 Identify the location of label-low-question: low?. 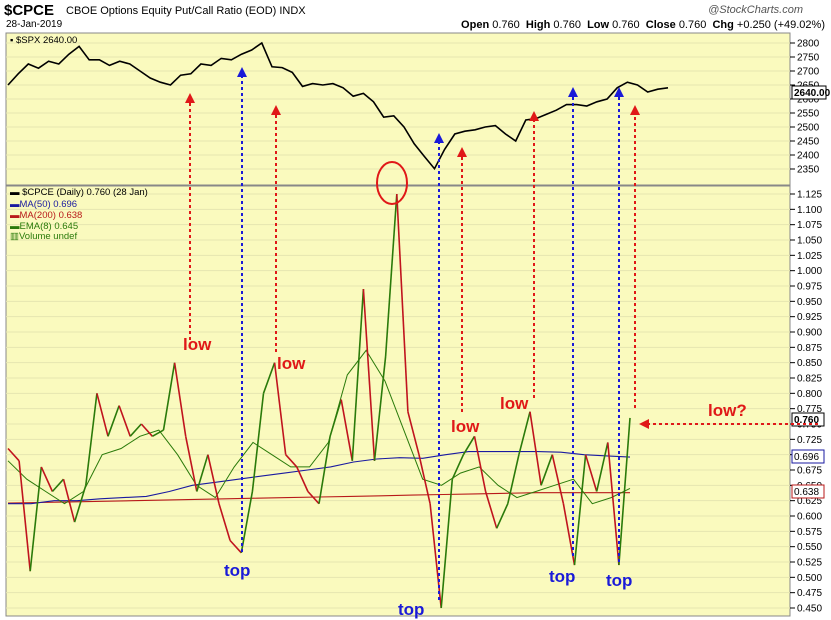
(727, 410).